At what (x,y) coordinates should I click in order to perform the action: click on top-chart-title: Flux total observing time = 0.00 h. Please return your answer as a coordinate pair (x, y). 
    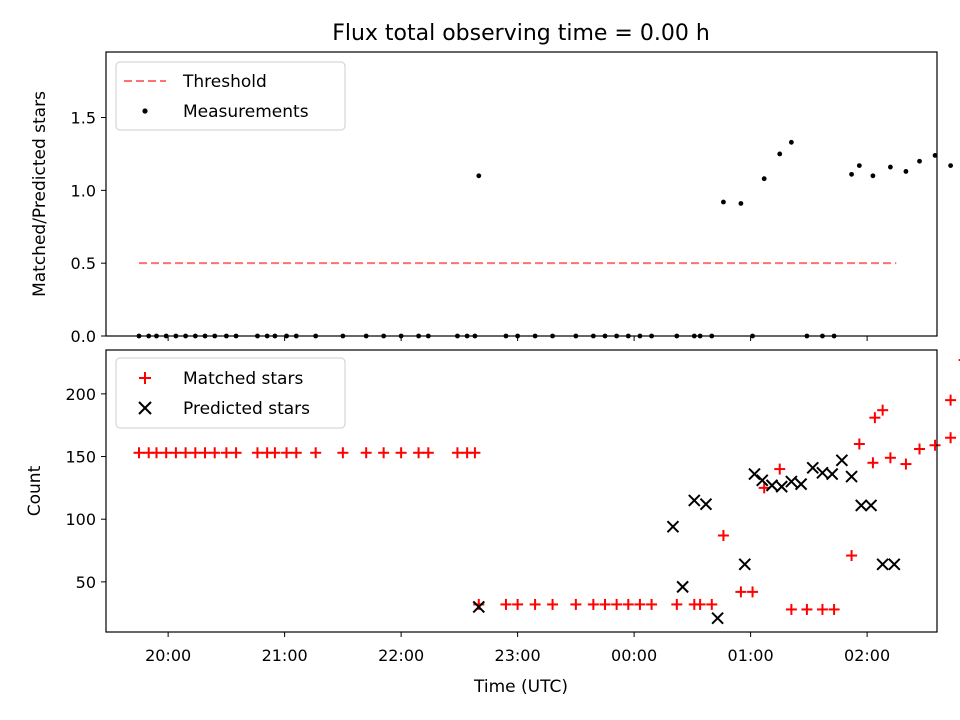
    Looking at the image, I should click on (521, 33).